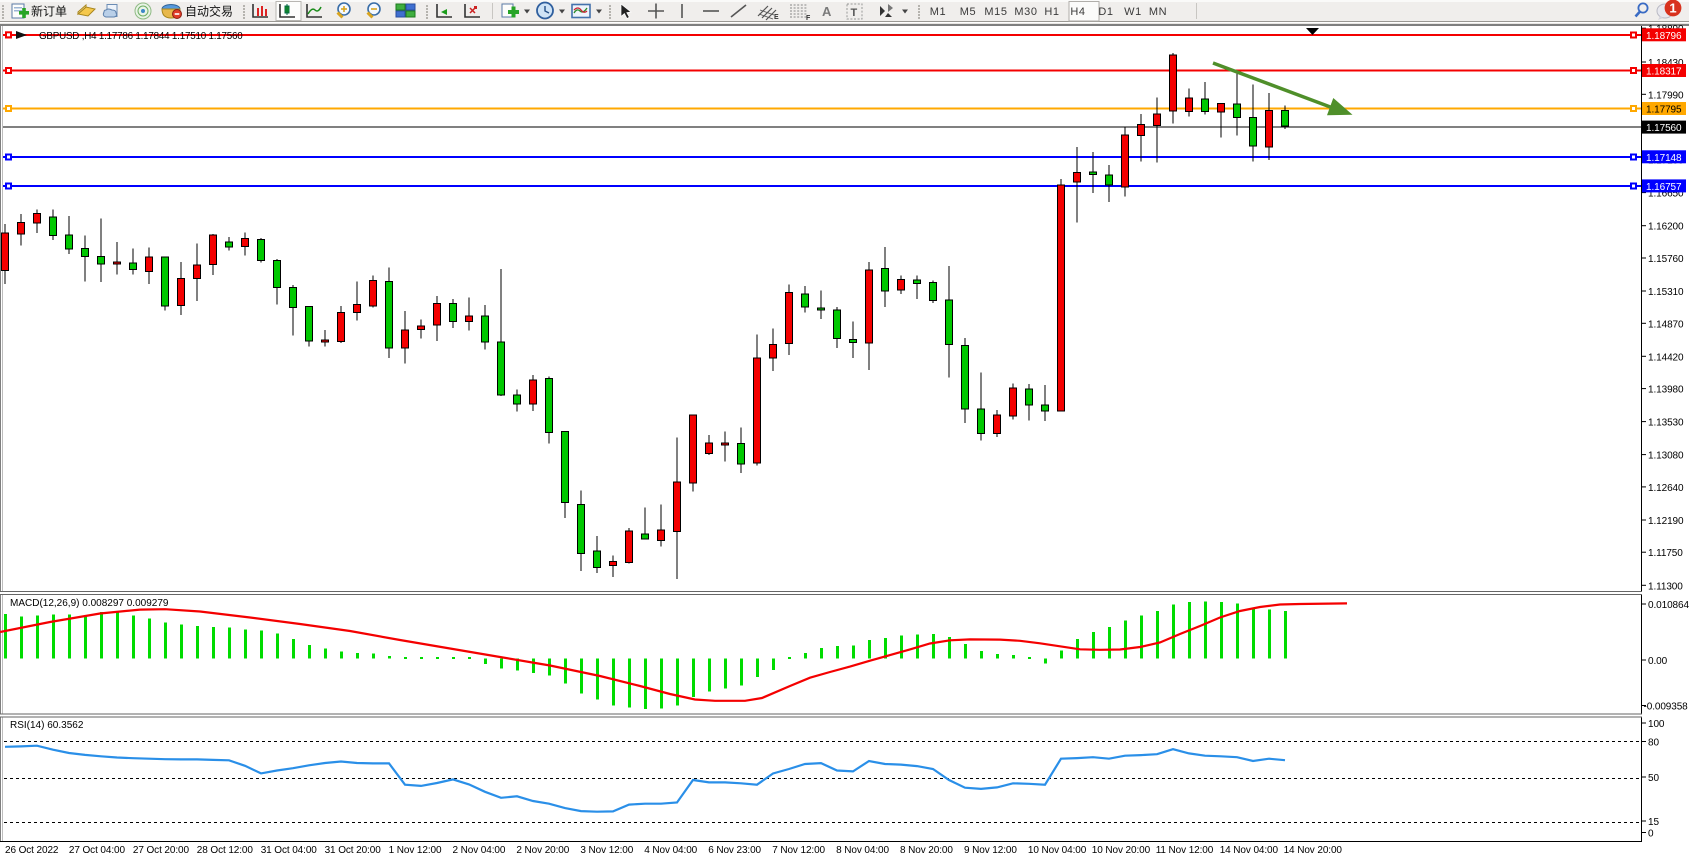  Describe the element at coordinates (1666, 194) in the screenshot. I see `svg-text: 1.16650` at that location.